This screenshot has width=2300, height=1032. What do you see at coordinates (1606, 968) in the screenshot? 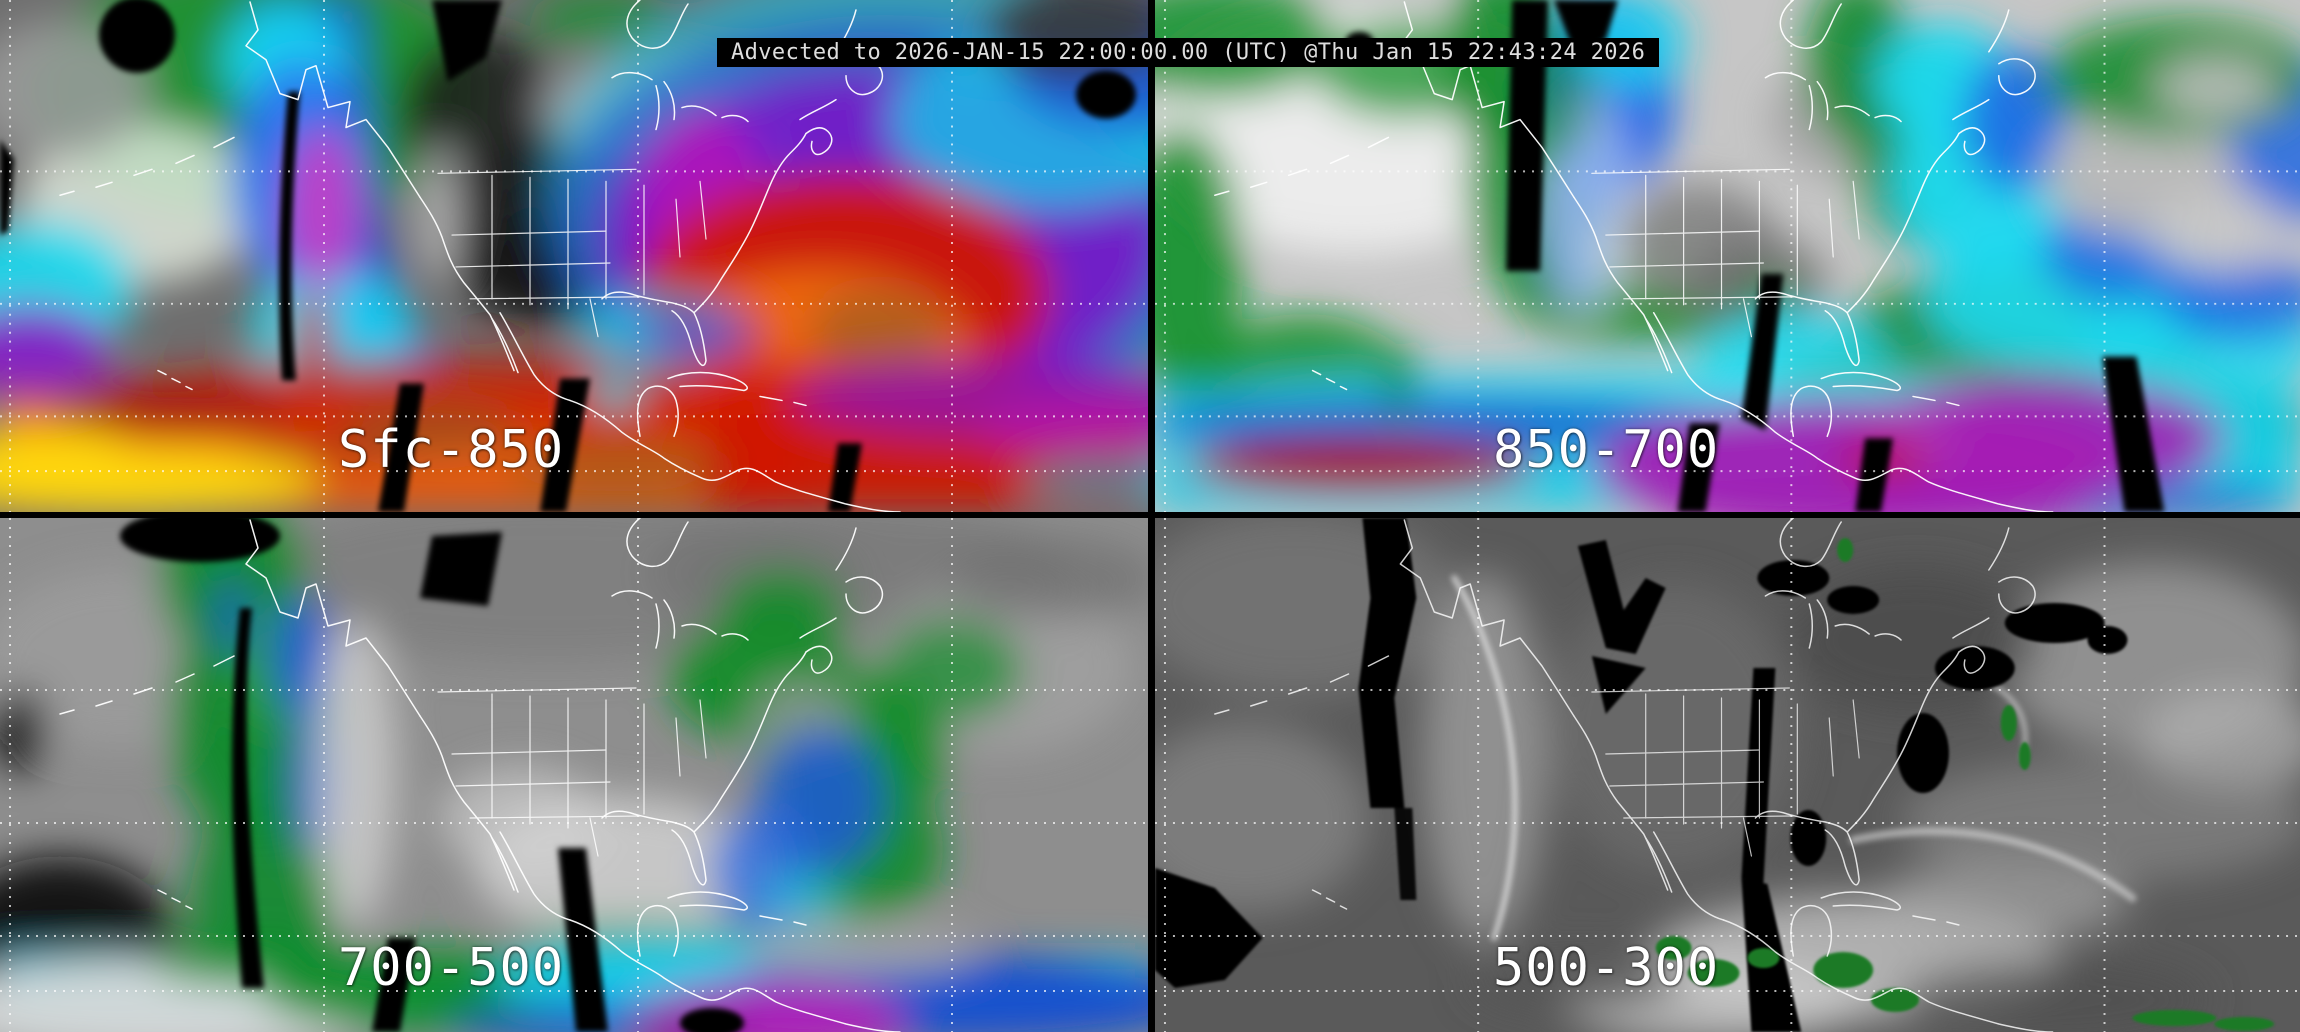
I see `layer-label-500-300: 500-300` at bounding box center [1606, 968].